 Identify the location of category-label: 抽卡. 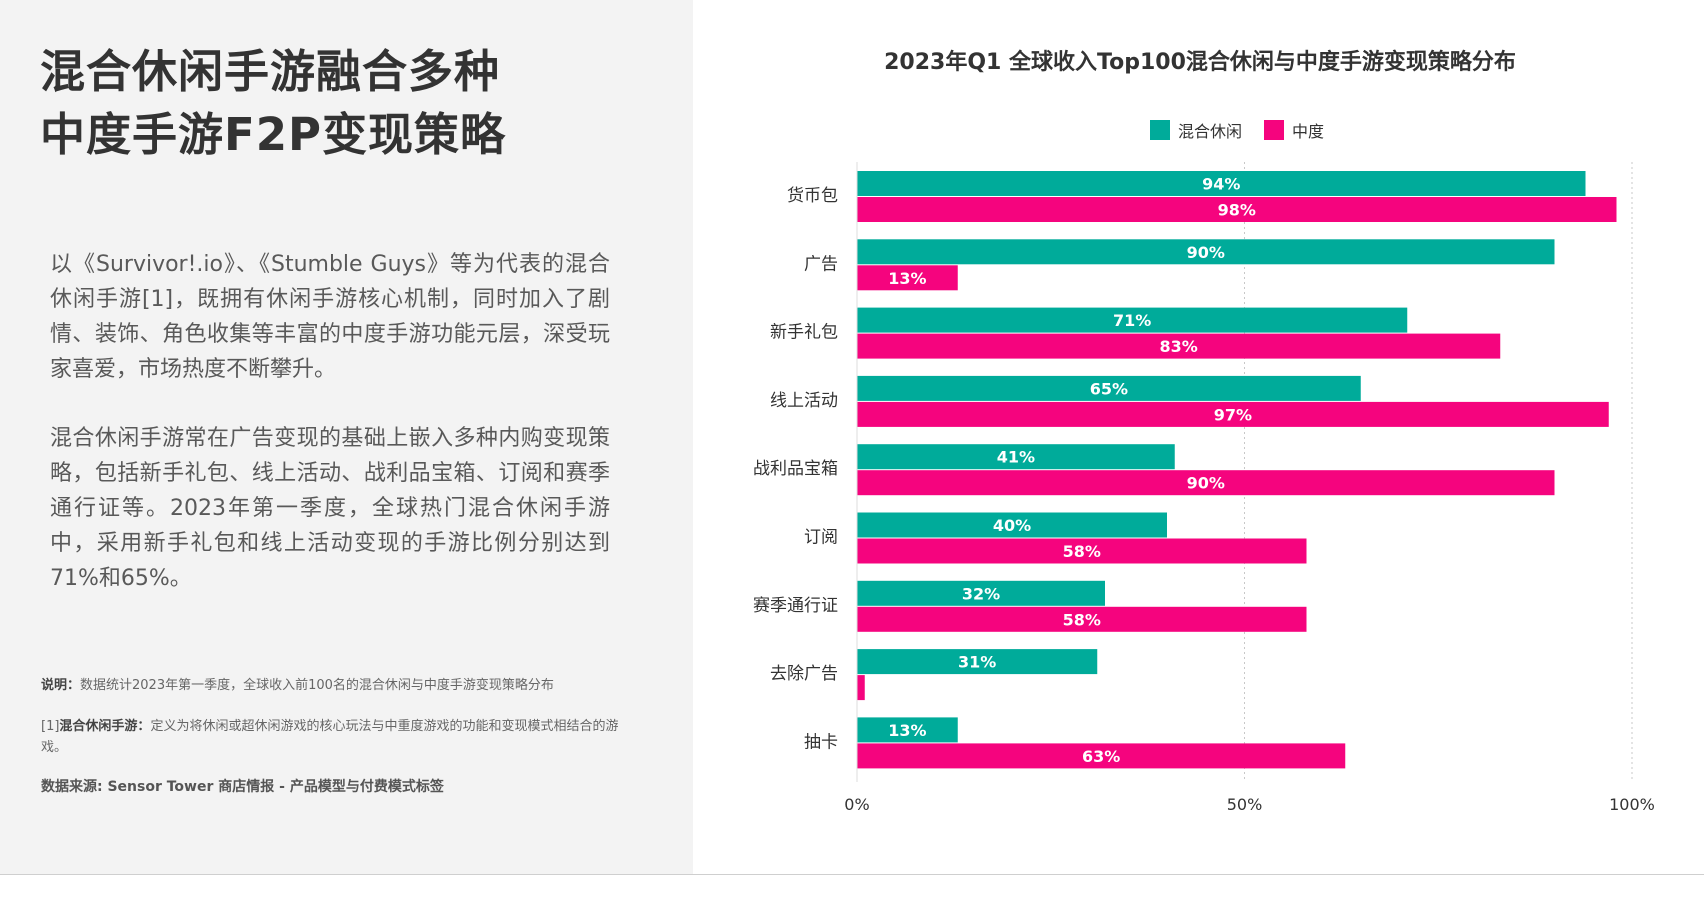
(821, 742).